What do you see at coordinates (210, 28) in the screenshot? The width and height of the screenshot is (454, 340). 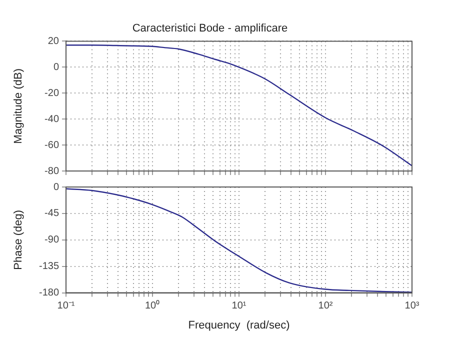 I see `chart-title: Caracteristici Bode - amplificare` at bounding box center [210, 28].